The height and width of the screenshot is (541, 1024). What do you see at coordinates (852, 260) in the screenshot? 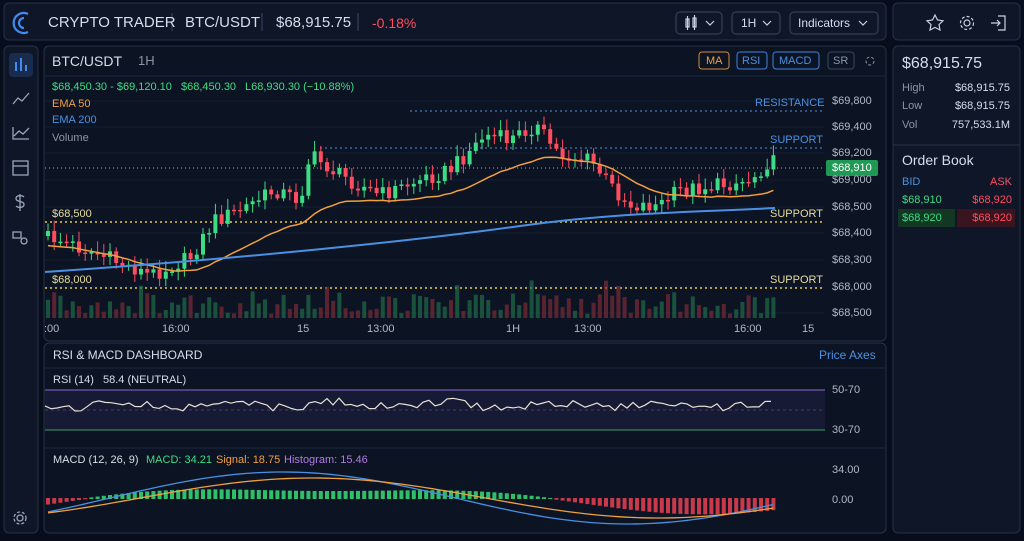
I see `y-label: $68,300` at bounding box center [852, 260].